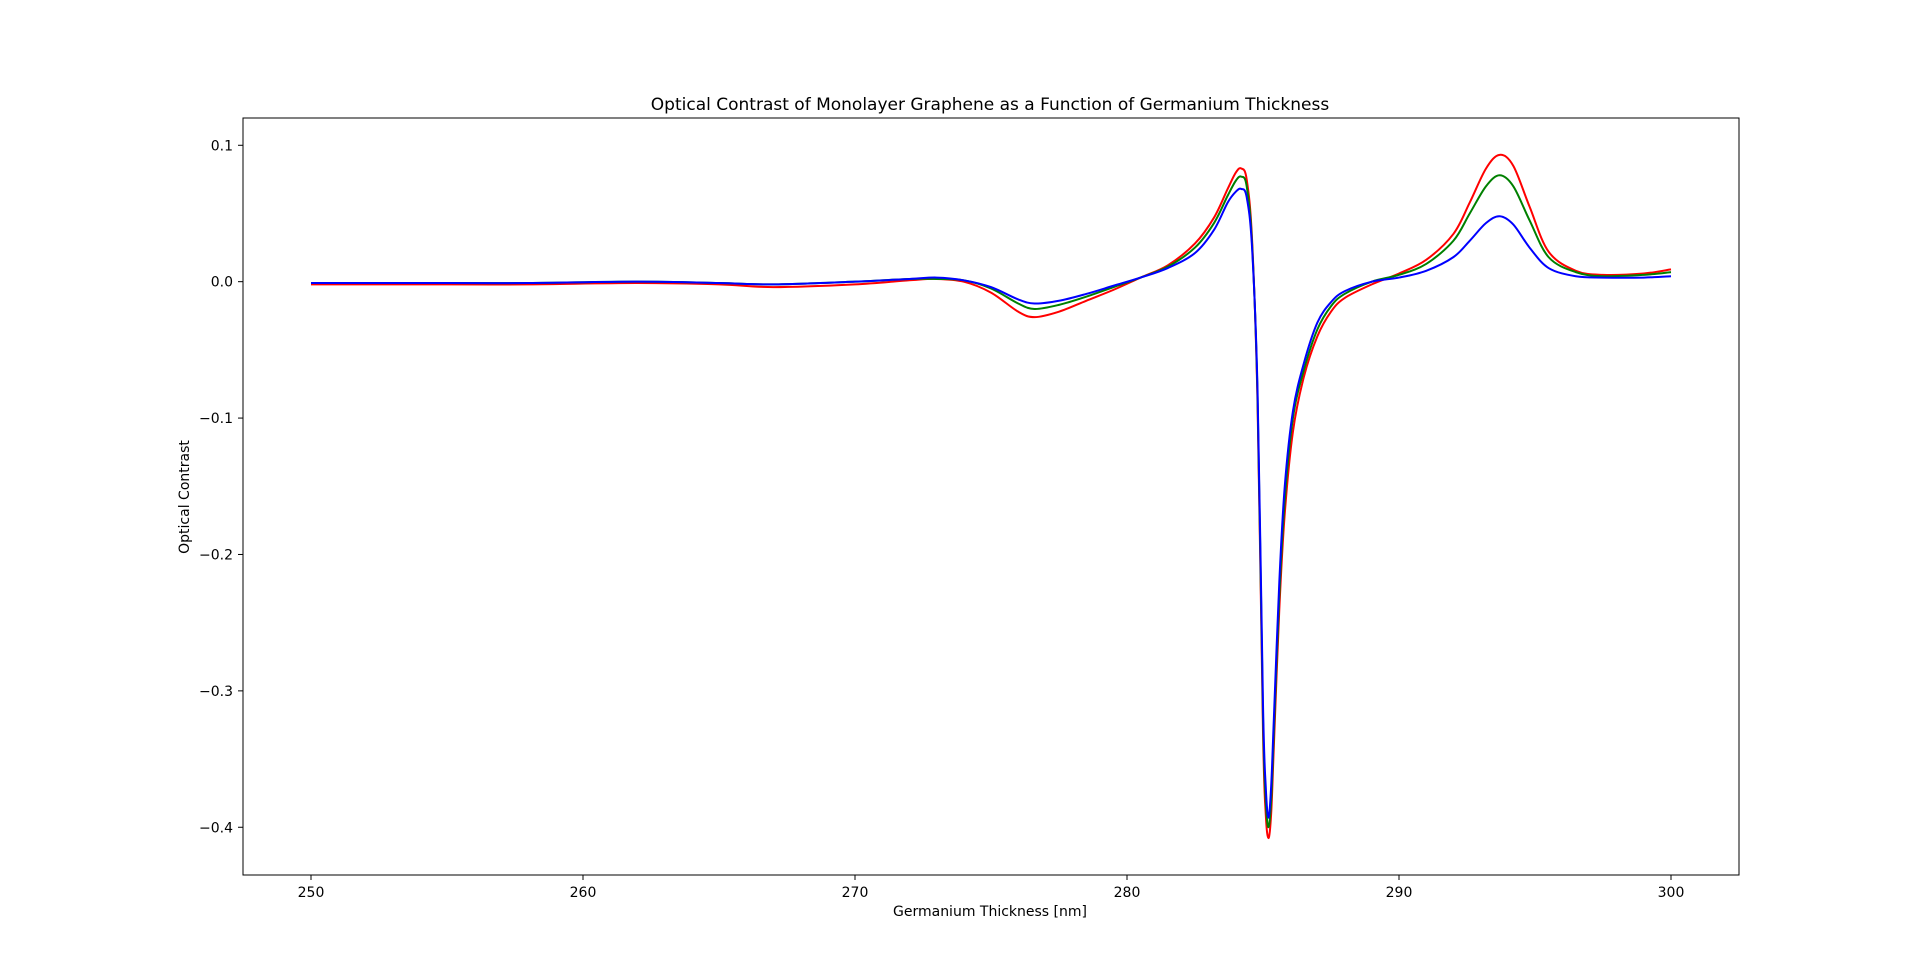 The height and width of the screenshot is (977, 1920). I want to click on y-tick-label: −0.2, so click(216, 555).